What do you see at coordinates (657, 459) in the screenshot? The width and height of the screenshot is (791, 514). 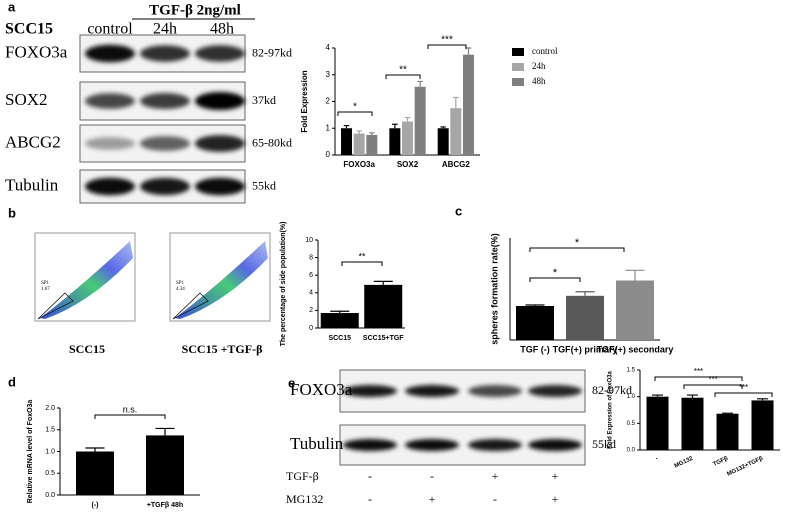 I see `x-tick-label: -` at bounding box center [657, 459].